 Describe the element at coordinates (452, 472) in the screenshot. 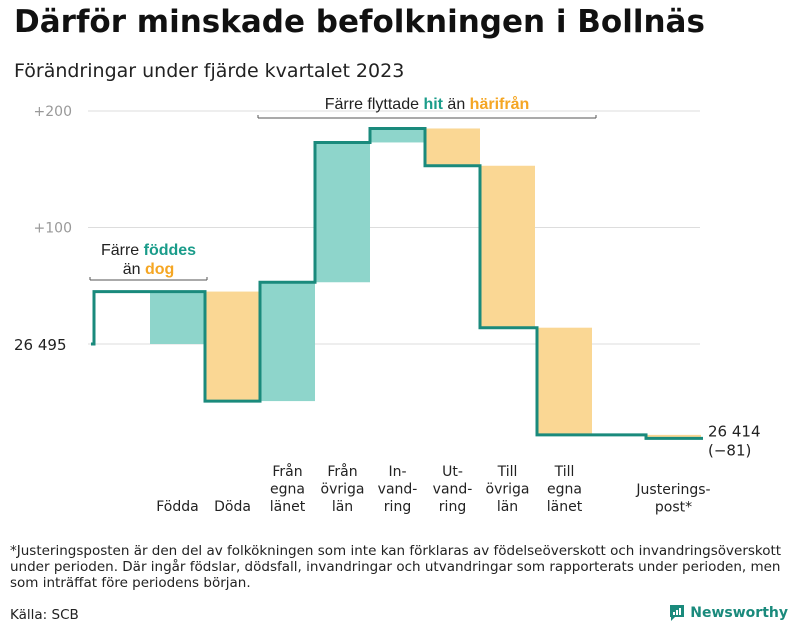

I see `category-label: Ut-` at that location.